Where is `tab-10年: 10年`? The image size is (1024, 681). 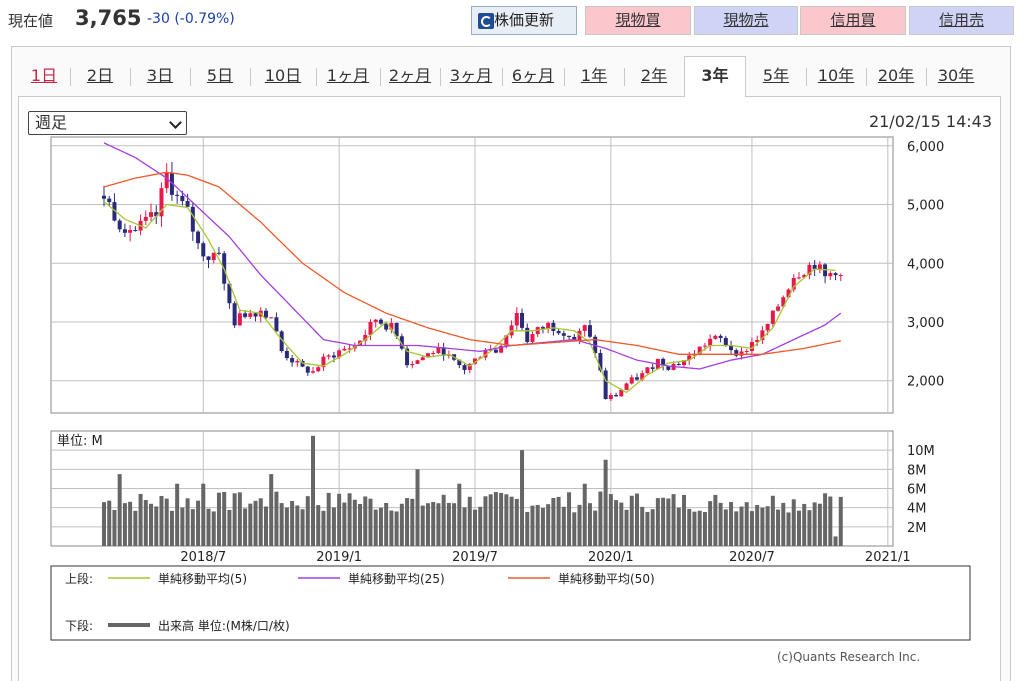 tab-10年: 10年 is located at coordinates (836, 75).